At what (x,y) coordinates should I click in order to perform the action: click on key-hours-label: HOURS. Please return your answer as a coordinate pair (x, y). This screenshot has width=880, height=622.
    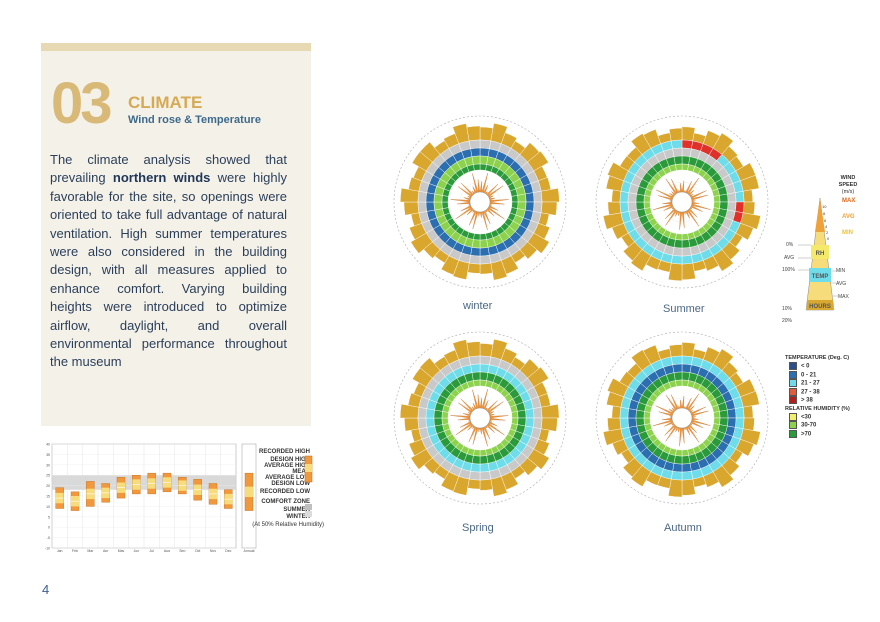
    Looking at the image, I should click on (820, 307).